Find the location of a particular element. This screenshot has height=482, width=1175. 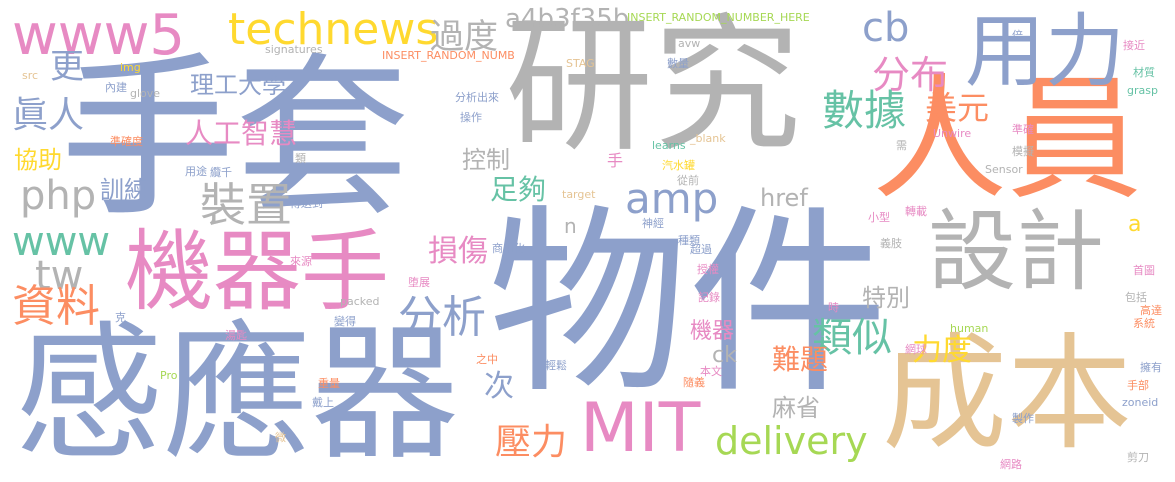

word-hand: 手 is located at coordinates (615, 160).